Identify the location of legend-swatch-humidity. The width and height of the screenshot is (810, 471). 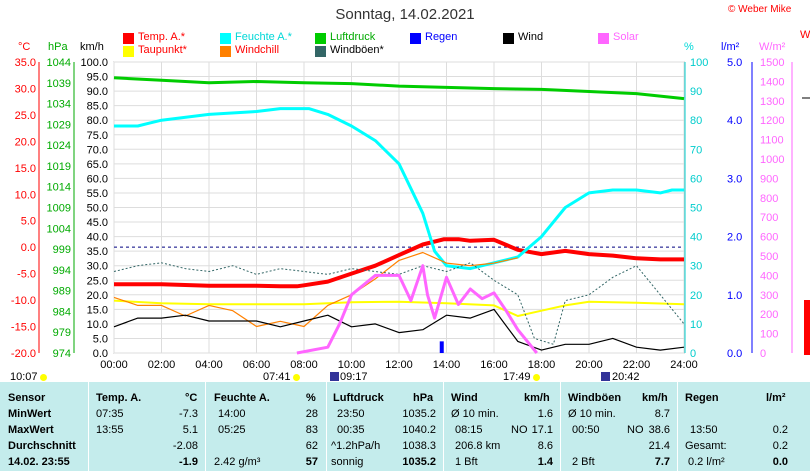
(225, 38).